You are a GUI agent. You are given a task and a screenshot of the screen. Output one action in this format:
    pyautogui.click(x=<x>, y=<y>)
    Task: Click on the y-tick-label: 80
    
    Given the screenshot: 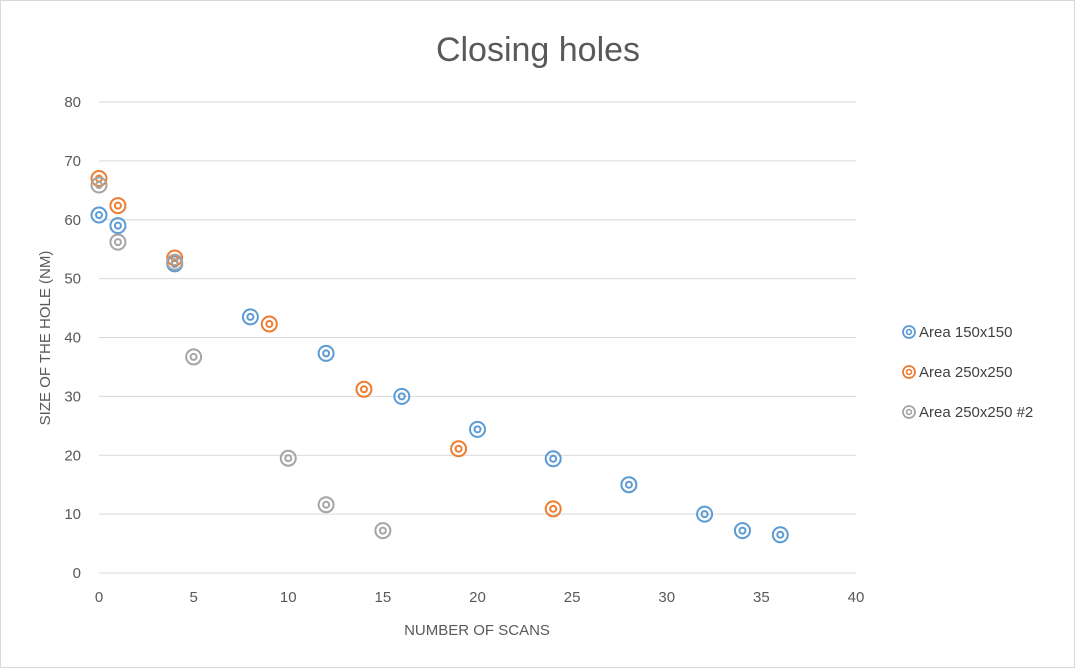 What is the action you would take?
    pyautogui.click(x=72, y=102)
    